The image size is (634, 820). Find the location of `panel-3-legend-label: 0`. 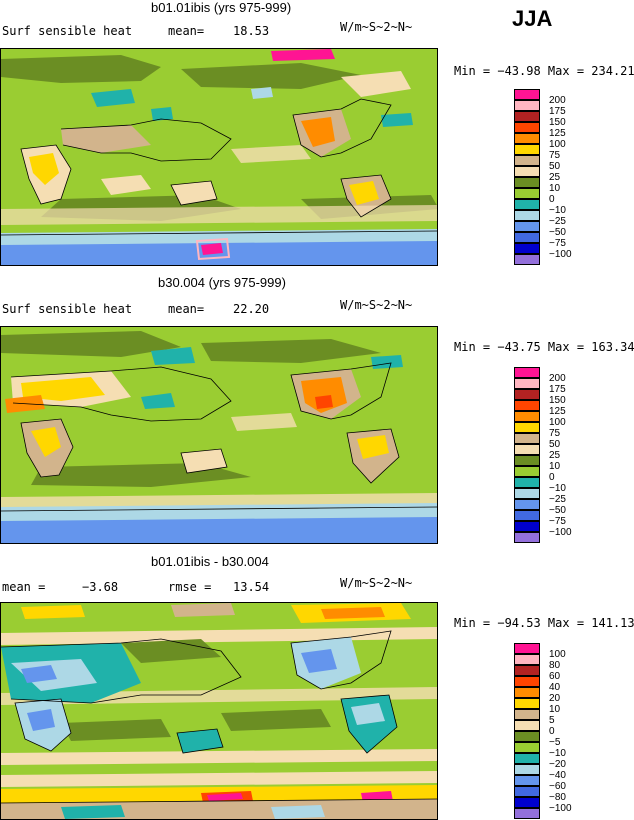

panel-3-legend-label: 0 is located at coordinates (552, 731).